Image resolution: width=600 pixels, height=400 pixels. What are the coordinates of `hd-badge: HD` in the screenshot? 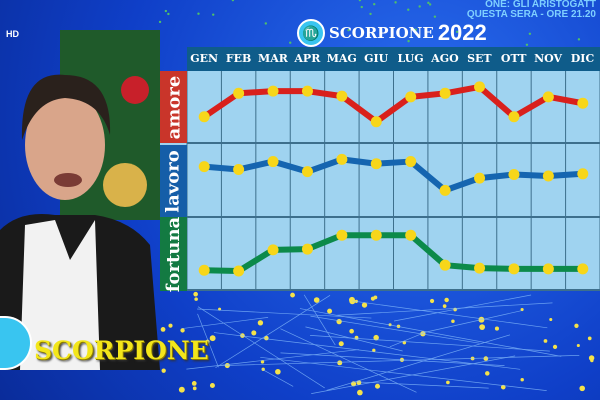 It's located at (12, 34).